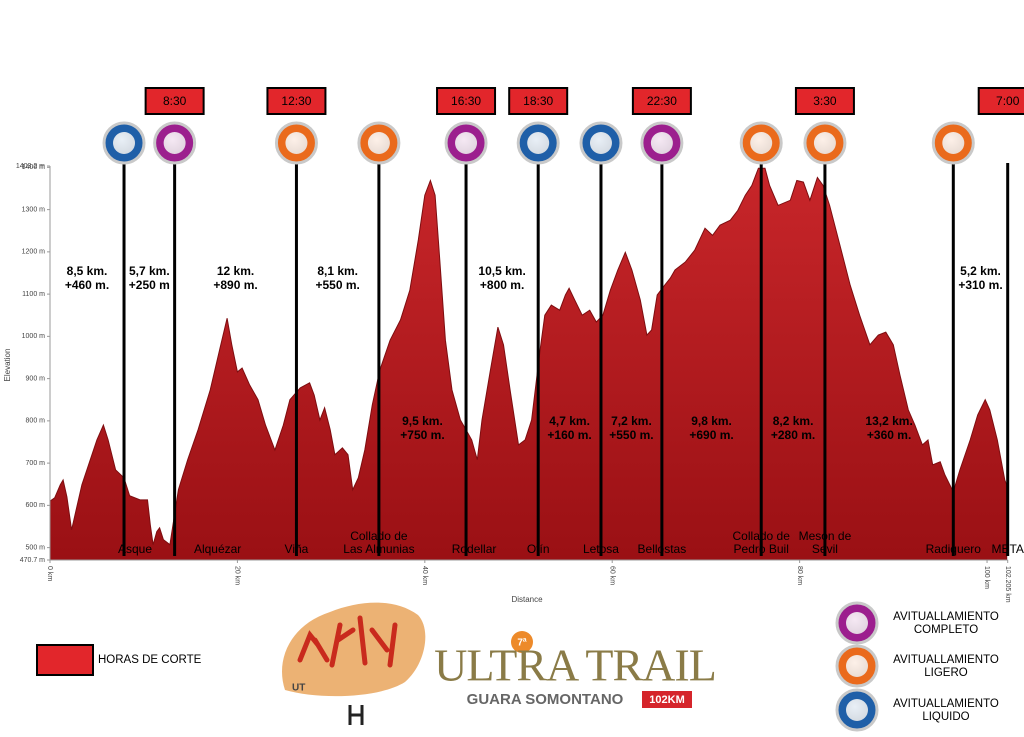  What do you see at coordinates (237, 575) in the screenshot?
I see `x-tick-label: 20 km` at bounding box center [237, 575].